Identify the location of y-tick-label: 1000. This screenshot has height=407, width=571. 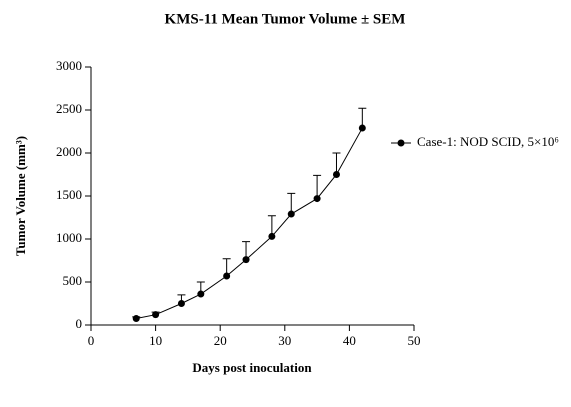
(69, 237).